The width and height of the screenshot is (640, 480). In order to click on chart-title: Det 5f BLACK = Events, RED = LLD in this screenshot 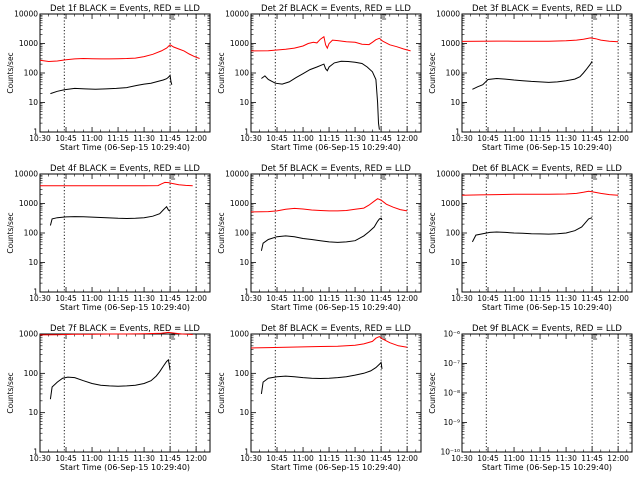, I will do `click(336, 169)`.